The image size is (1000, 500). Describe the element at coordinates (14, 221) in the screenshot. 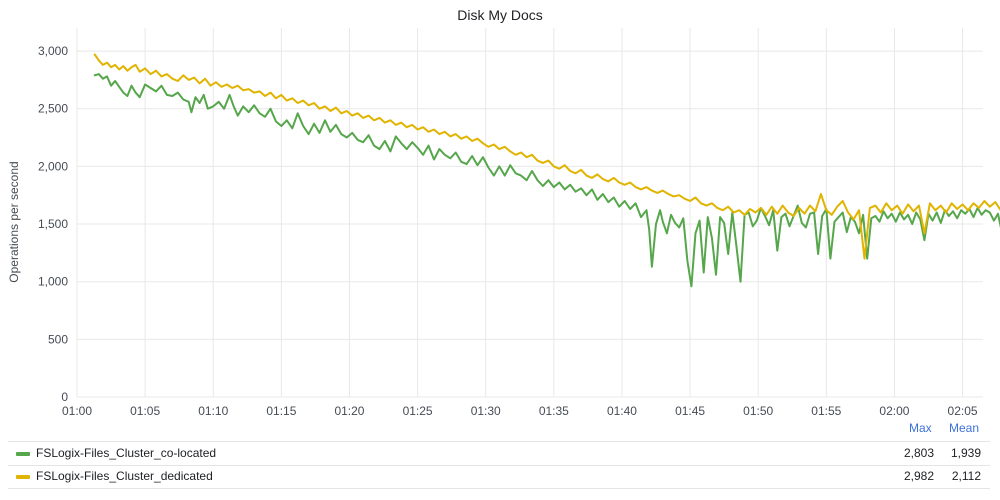

I see `y-axis-label: Operations per second` at that location.